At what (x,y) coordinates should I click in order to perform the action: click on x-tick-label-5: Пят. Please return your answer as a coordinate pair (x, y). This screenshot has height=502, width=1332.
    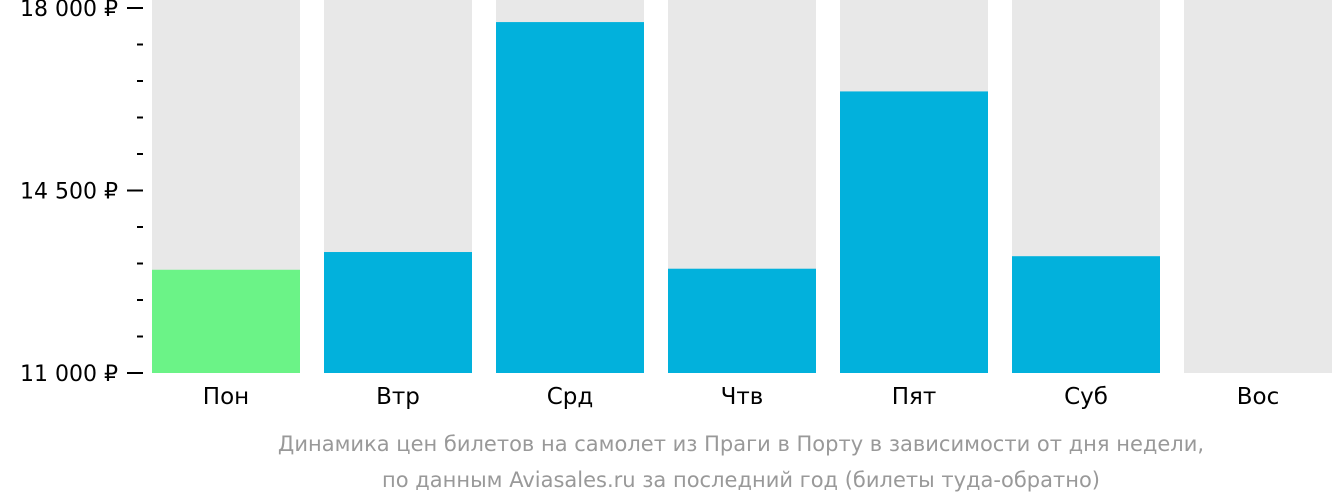
    Looking at the image, I should click on (914, 397).